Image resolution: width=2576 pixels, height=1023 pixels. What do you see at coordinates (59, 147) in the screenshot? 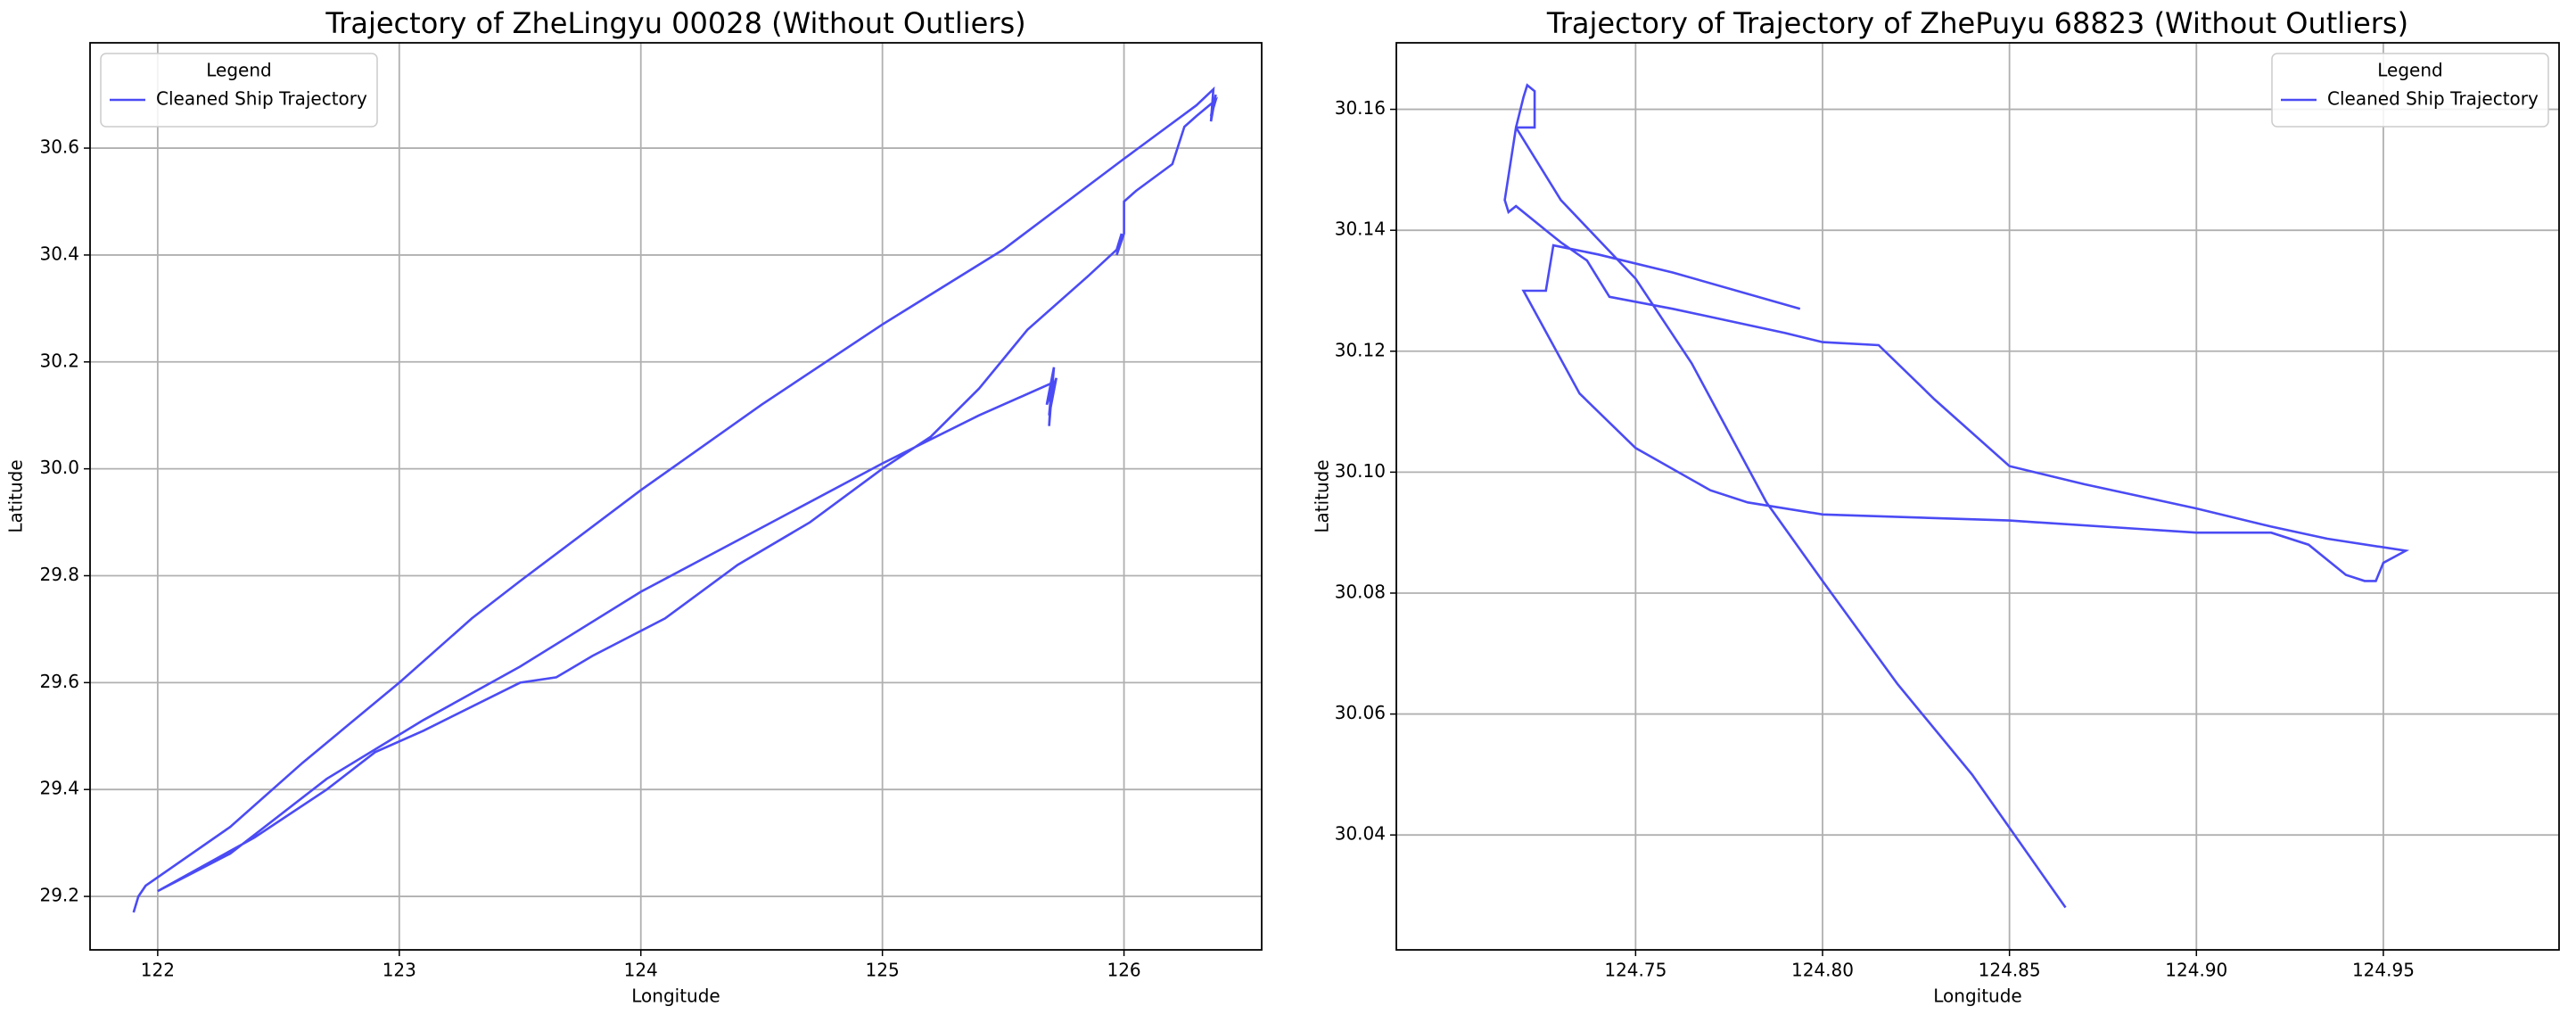
I see `y-tick-label: 30.6` at bounding box center [59, 147].